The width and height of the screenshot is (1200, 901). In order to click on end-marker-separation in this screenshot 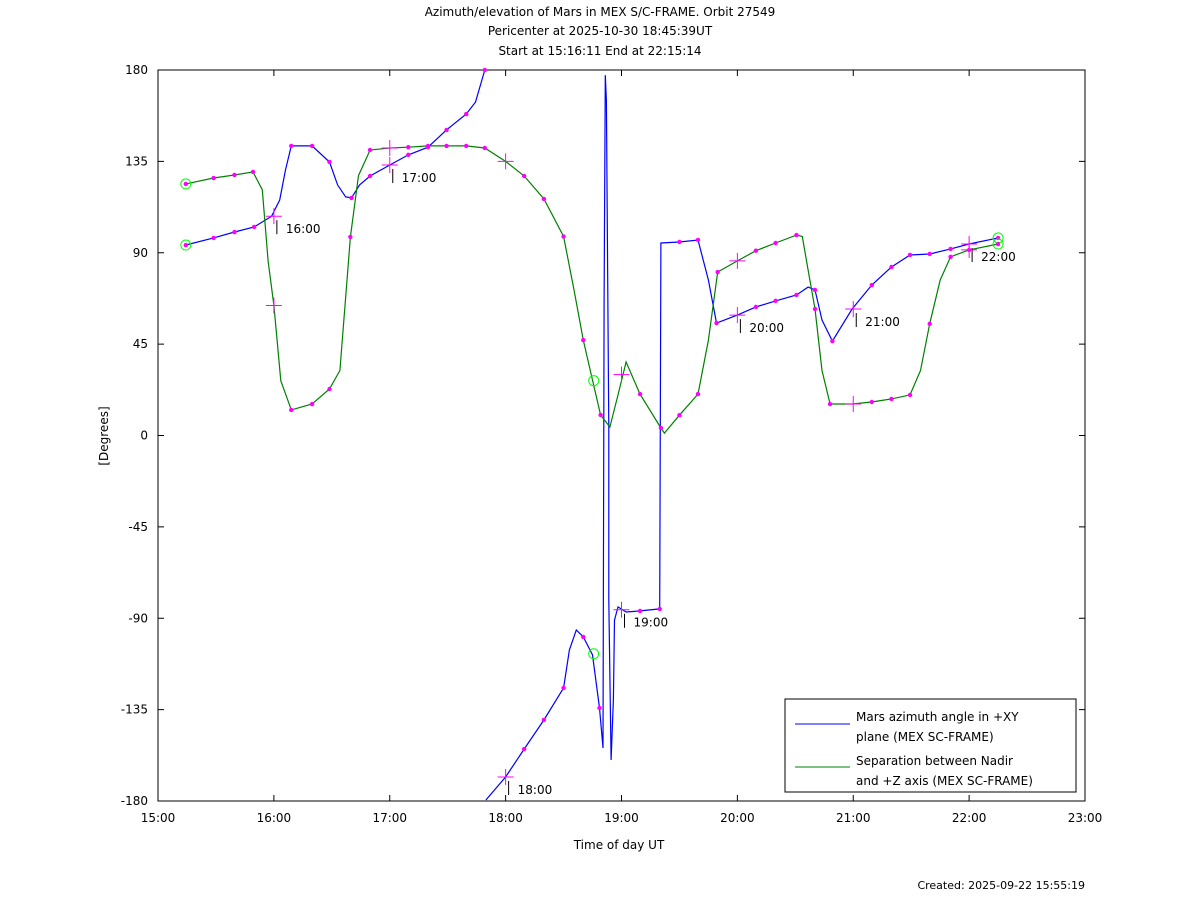, I will do `click(998, 244)`.